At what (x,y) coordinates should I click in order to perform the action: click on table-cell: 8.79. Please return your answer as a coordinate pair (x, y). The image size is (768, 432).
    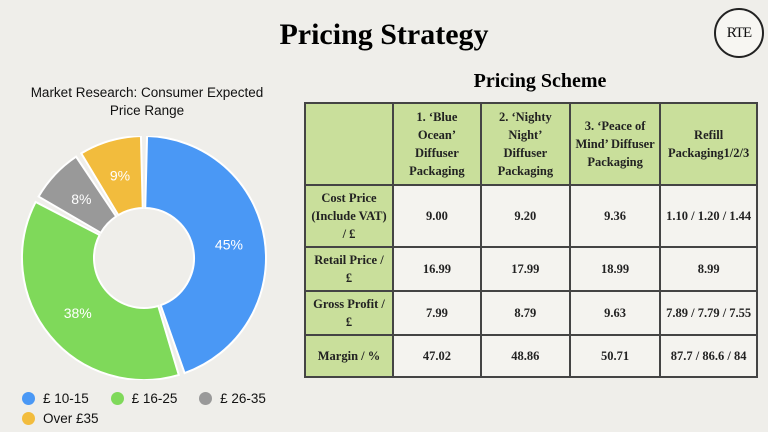
    Looking at the image, I should click on (525, 313).